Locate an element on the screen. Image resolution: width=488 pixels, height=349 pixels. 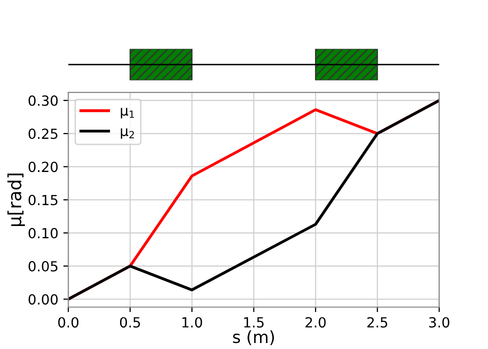
x-tick-label: 0.0 is located at coordinates (68, 322).